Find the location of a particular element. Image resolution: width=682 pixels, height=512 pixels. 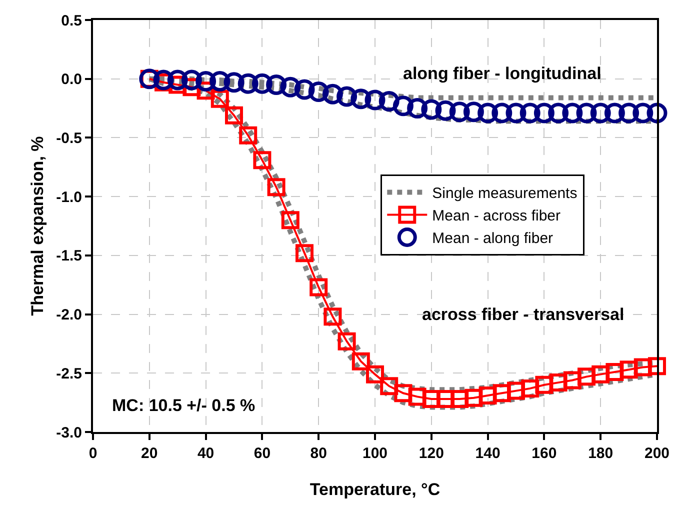

annotation: across fiber - transversal is located at coordinates (523, 314).